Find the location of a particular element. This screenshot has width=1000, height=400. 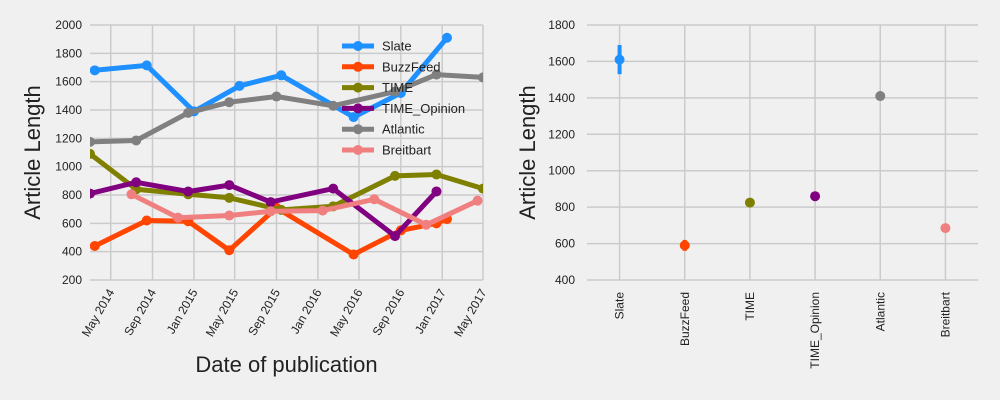

legend-marker-slate is located at coordinates (358, 46).